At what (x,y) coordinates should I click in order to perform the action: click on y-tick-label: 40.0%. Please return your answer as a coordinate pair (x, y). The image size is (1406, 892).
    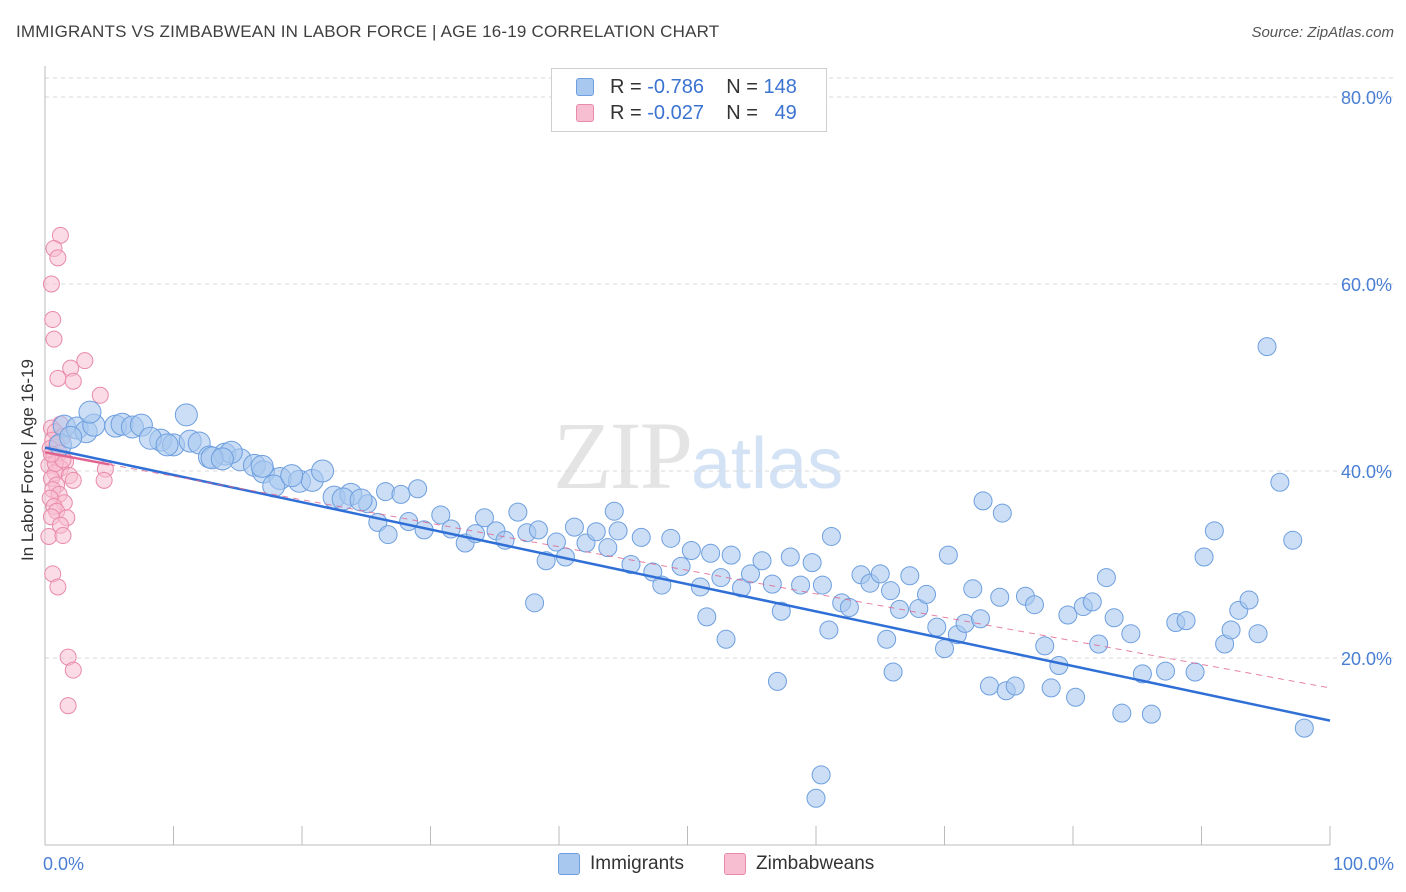
    Looking at the image, I should click on (1366, 472).